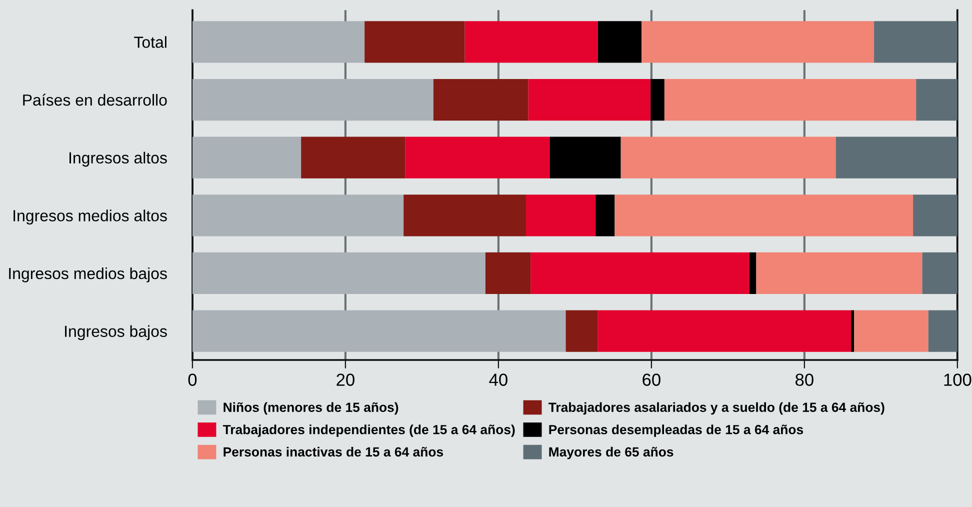 The width and height of the screenshot is (972, 507). What do you see at coordinates (651, 380) in the screenshot?
I see `x-tick-label: 60` at bounding box center [651, 380].